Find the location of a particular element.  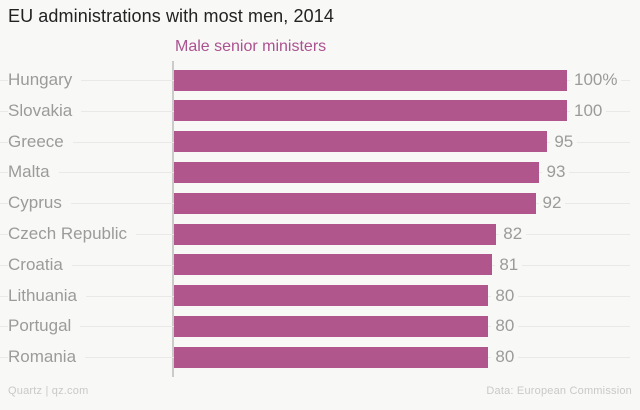

bar-row: Romania 80 is located at coordinates (320, 357).